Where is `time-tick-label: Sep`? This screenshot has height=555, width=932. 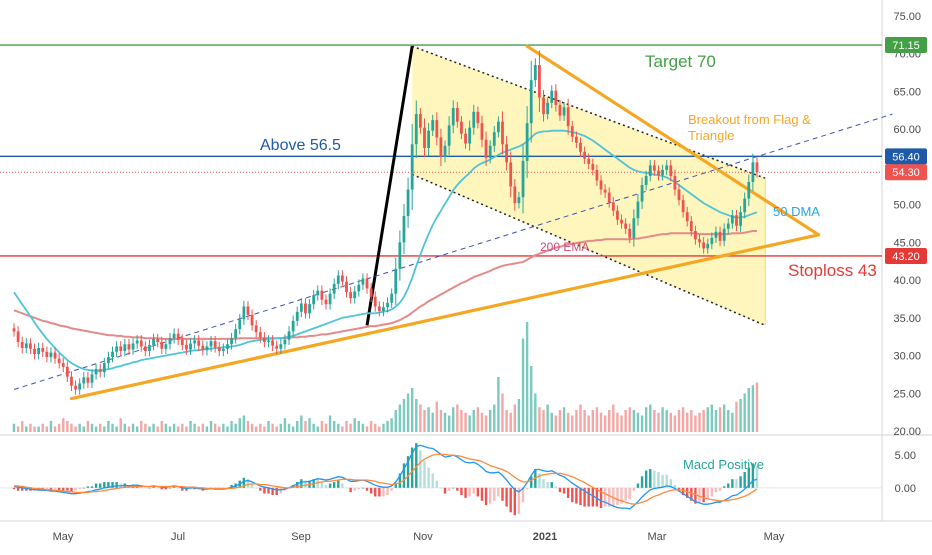 time-tick-label: Sep is located at coordinates (301, 537).